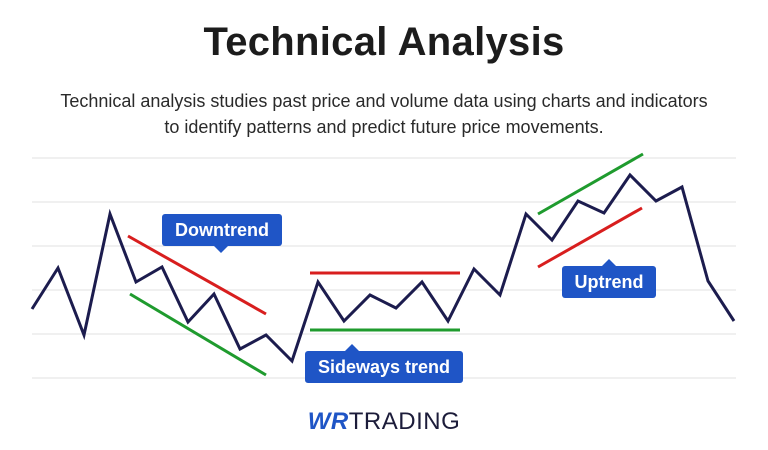 The width and height of the screenshot is (768, 450). Describe the element at coordinates (328, 421) in the screenshot. I see `logo-mark: WR` at that location.